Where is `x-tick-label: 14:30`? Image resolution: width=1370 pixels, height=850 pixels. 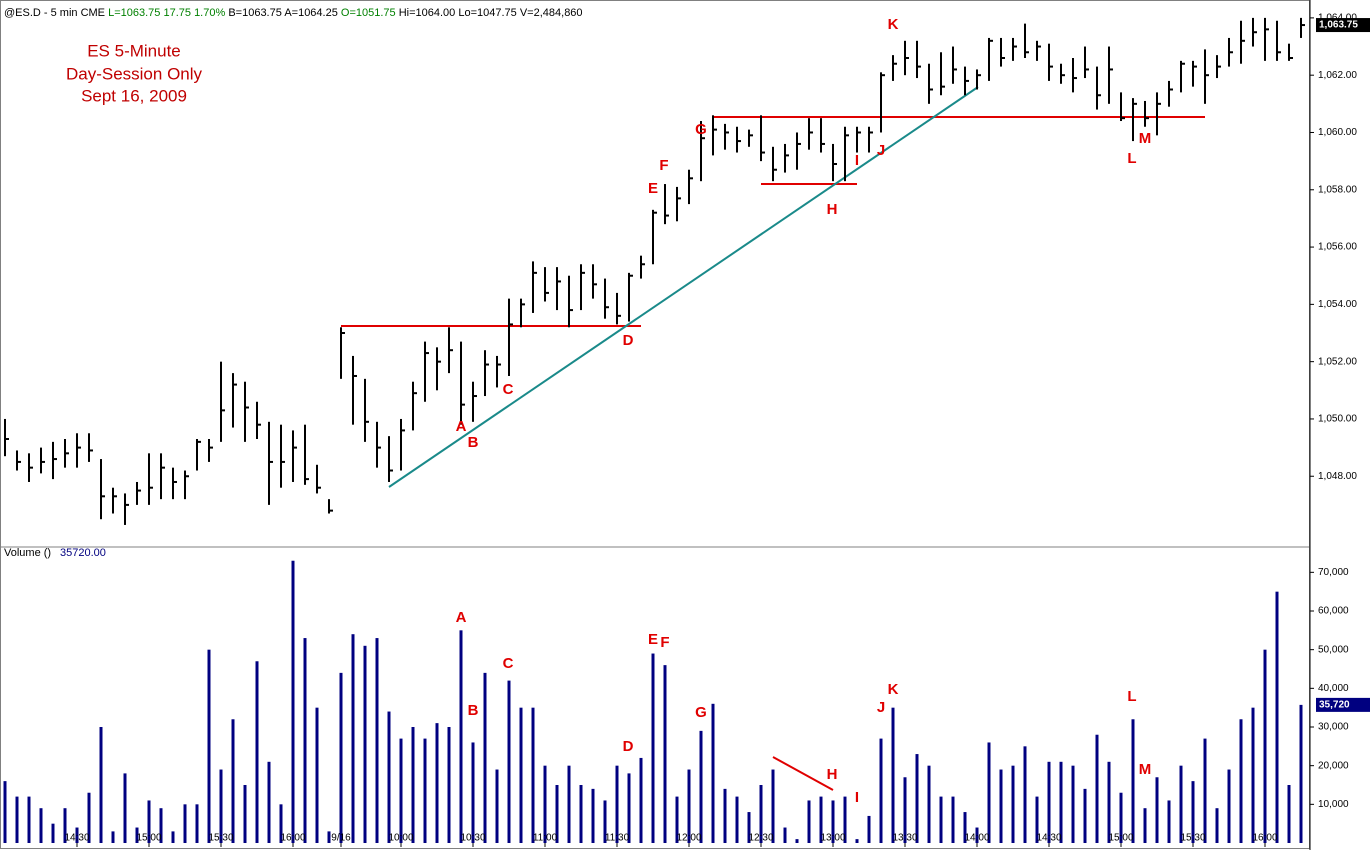 x-tick-label: 14:30 is located at coordinates (76, 838).